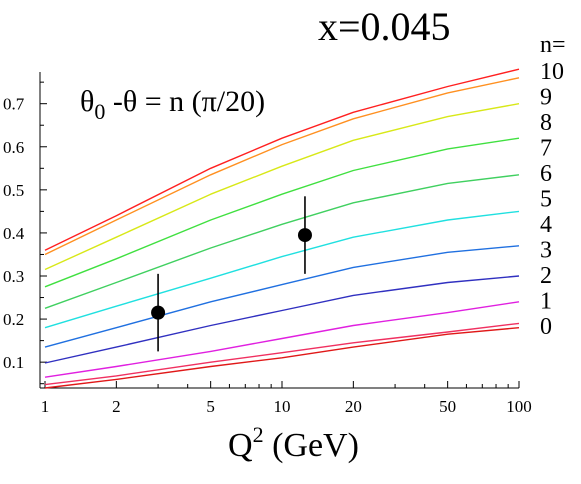 The height and width of the screenshot is (484, 581). What do you see at coordinates (553, 45) in the screenshot?
I see `legend-header: n=` at bounding box center [553, 45].